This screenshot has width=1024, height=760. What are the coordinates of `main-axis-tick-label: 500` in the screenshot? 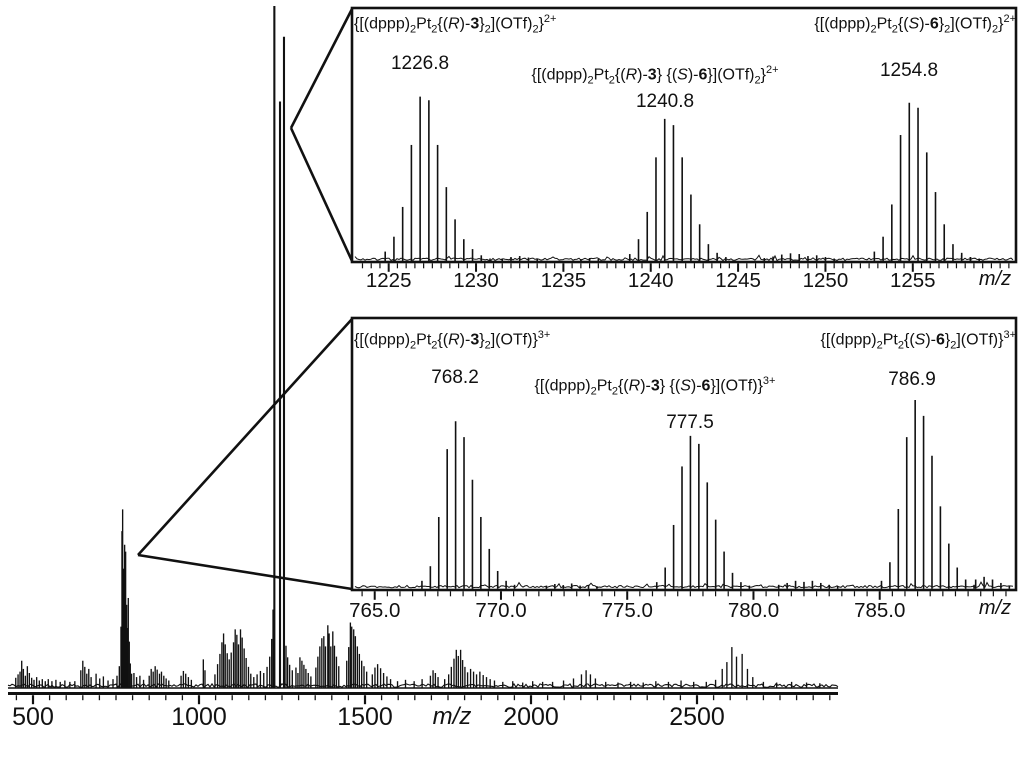 It's located at (33, 717).